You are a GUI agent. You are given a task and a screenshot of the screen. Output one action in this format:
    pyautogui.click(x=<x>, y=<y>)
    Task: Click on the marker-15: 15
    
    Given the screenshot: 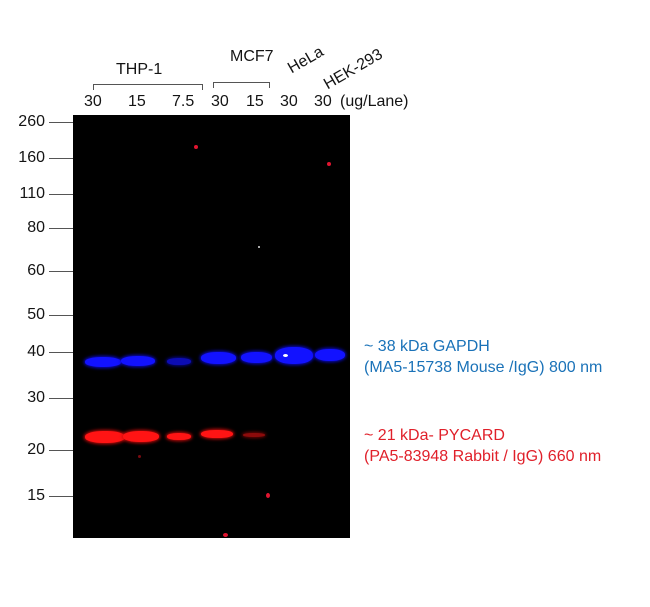 What is the action you would take?
    pyautogui.click(x=36, y=496)
    